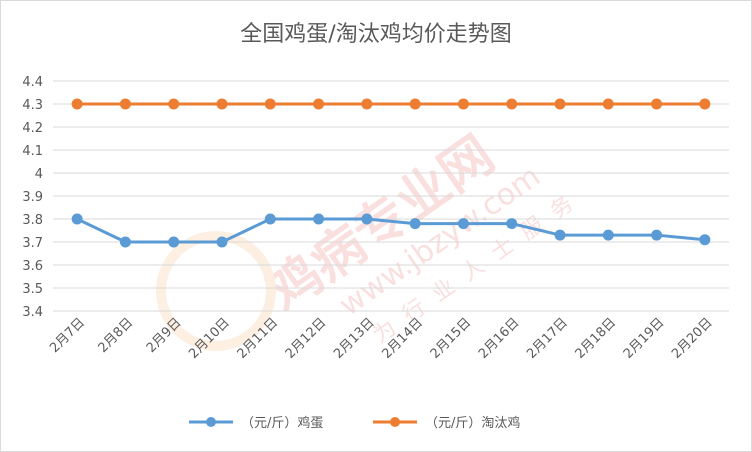 This screenshot has height=452, width=752. What do you see at coordinates (32, 243) in the screenshot?
I see `y-tick-label: 3.7` at bounding box center [32, 243].